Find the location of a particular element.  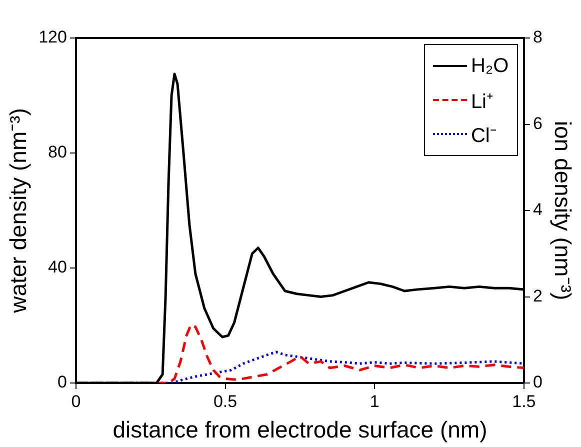

x-tick-label: 0.5 is located at coordinates (225, 401).